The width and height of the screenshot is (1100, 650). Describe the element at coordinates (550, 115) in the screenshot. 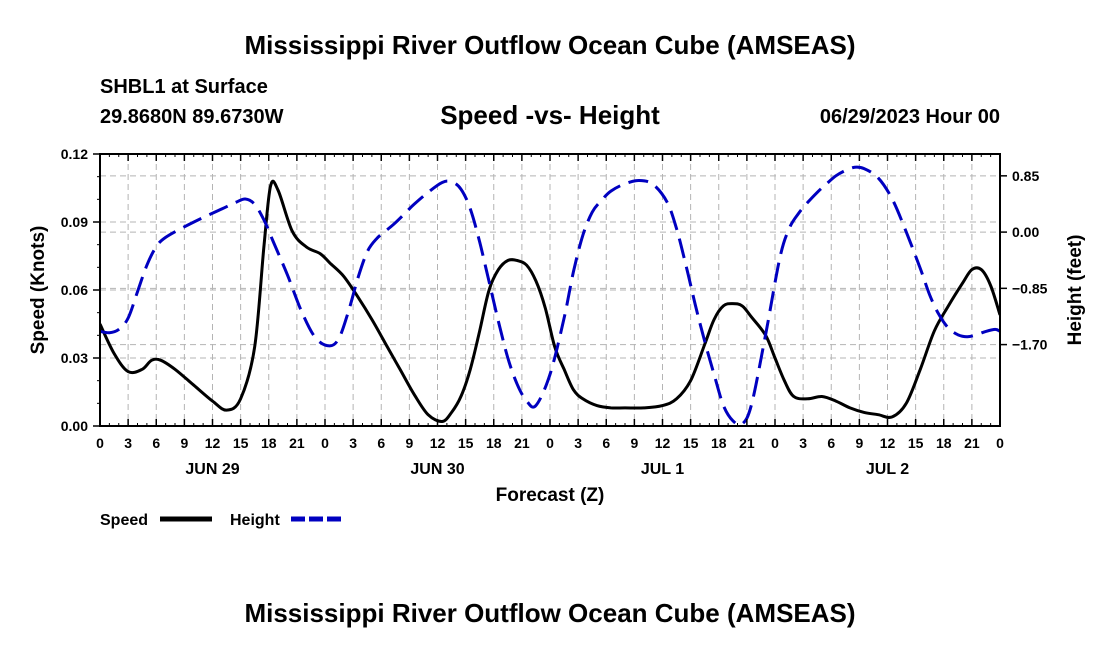

I see `chart-subtitle: Speed -vs- Height` at that location.